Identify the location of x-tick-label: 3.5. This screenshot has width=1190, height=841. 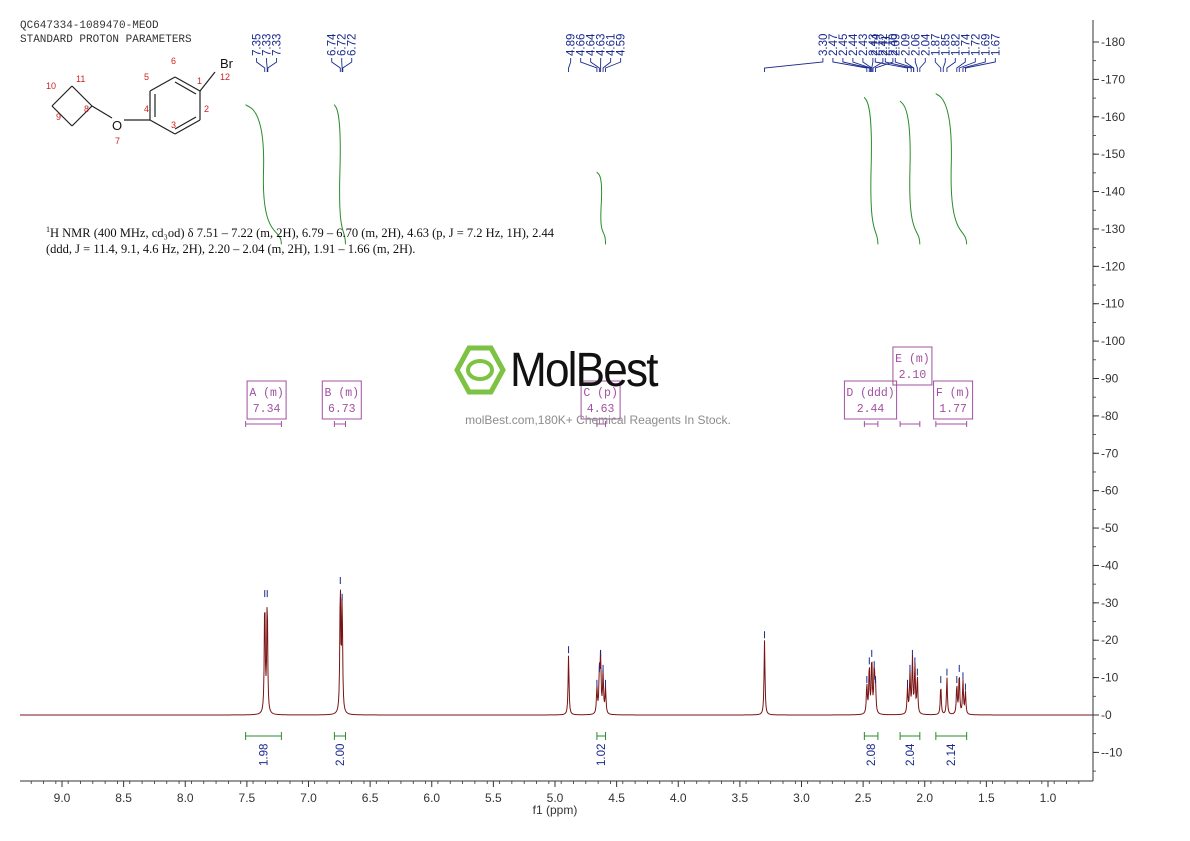
(740, 798).